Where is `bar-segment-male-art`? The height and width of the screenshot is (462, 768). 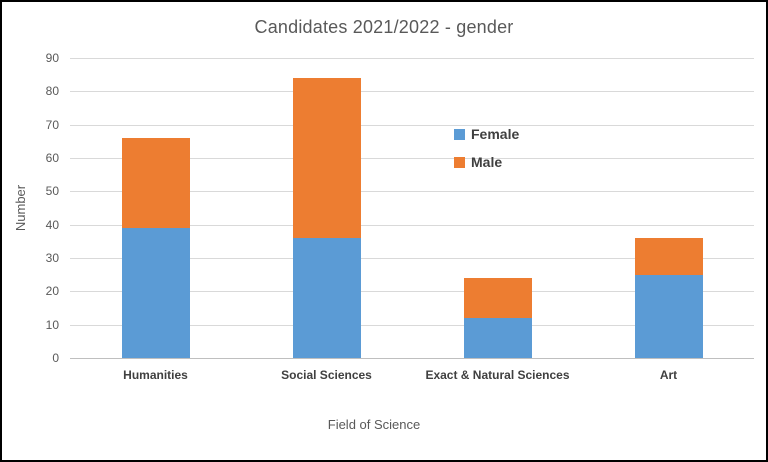 bar-segment-male-art is located at coordinates (668, 256).